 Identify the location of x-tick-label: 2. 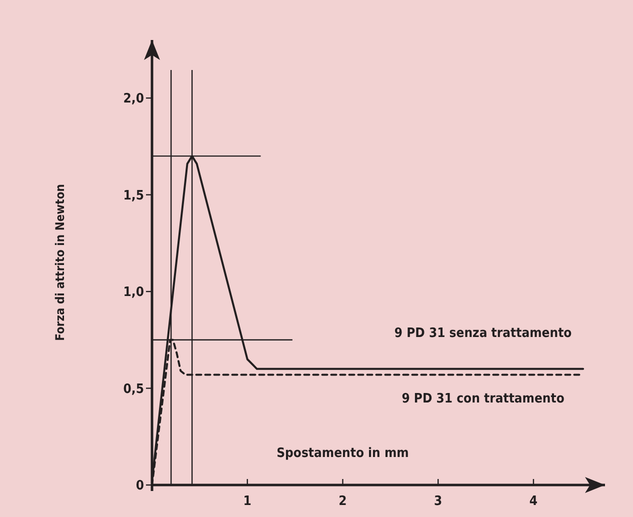
(342, 501).